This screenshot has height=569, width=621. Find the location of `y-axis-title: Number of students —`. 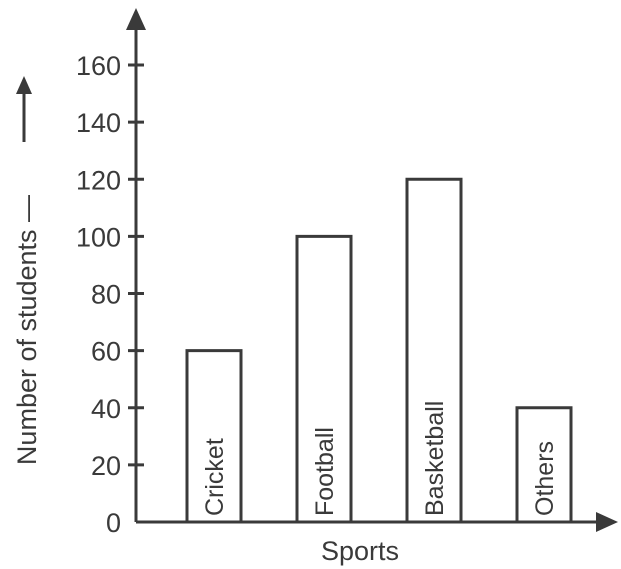

y-axis-title: Number of students — is located at coordinates (27, 330).